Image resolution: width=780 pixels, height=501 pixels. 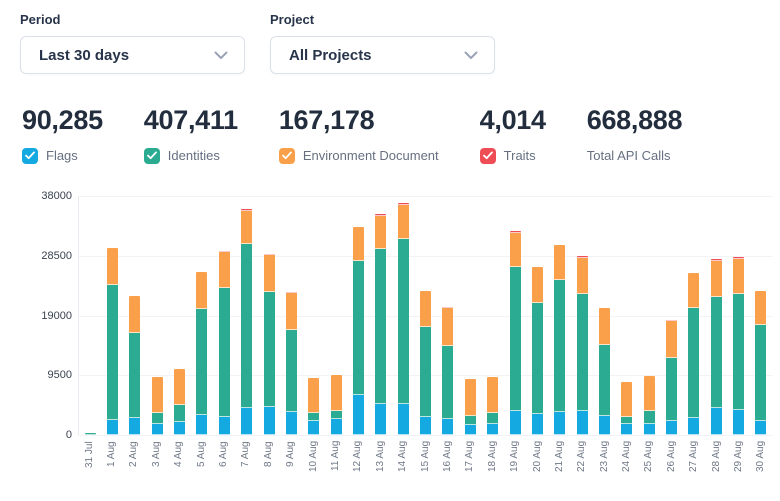 I want to click on bar-column-20-aug, so click(x=537, y=315).